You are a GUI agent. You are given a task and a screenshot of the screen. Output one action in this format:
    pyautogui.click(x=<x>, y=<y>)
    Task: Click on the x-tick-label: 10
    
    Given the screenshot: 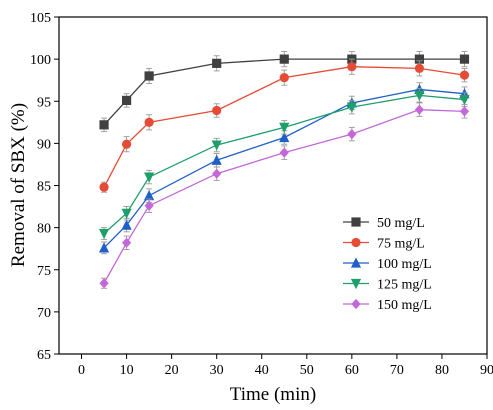 What is the action you would take?
    pyautogui.click(x=127, y=370)
    